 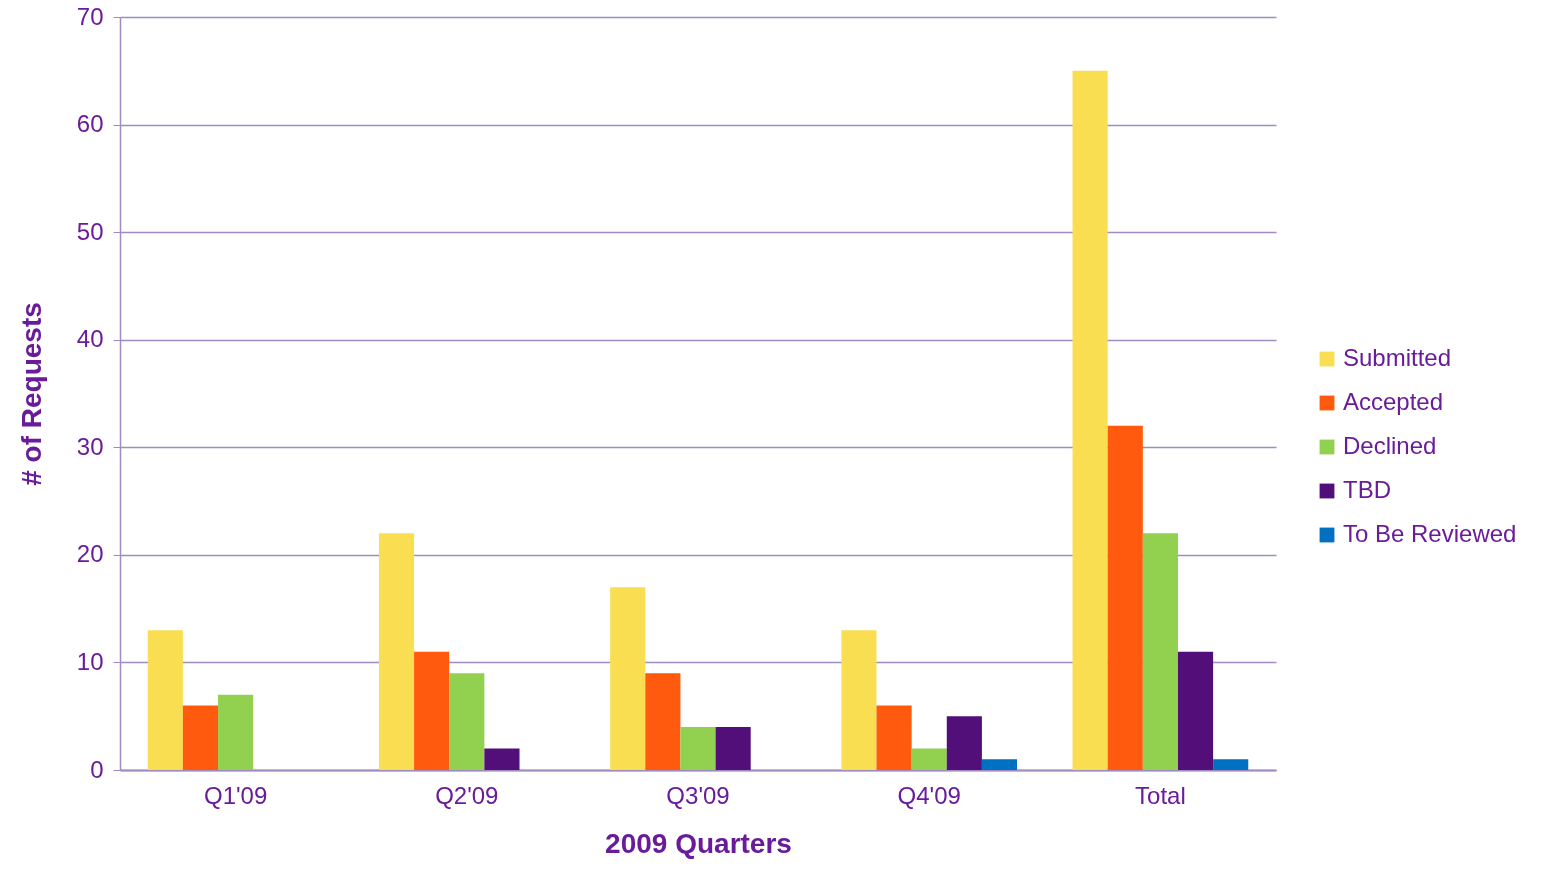 What do you see at coordinates (90, 231) in the screenshot?
I see `y-tick-label: 50` at bounding box center [90, 231].